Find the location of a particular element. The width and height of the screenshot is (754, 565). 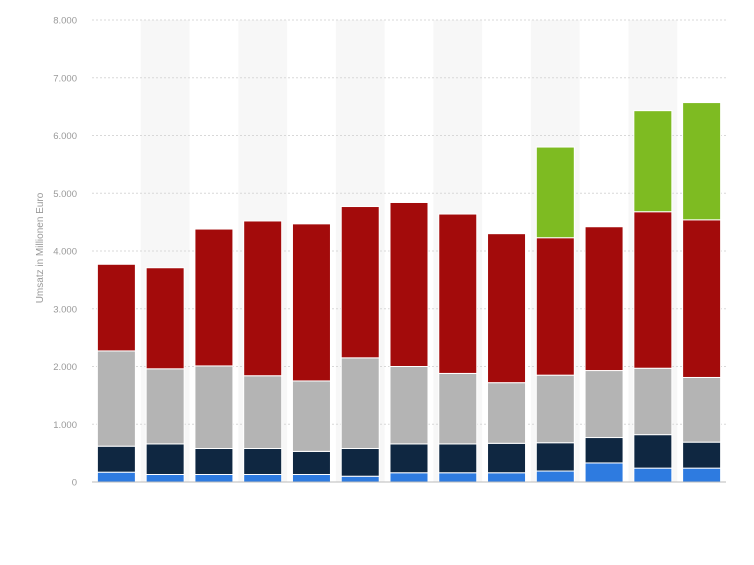

y-tick-label: 7.000 is located at coordinates (65, 78).